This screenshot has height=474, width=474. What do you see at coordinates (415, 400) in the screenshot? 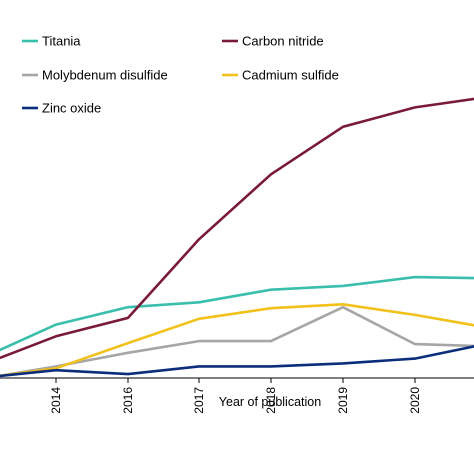
I see `x-tick-label: 2020` at bounding box center [415, 400].